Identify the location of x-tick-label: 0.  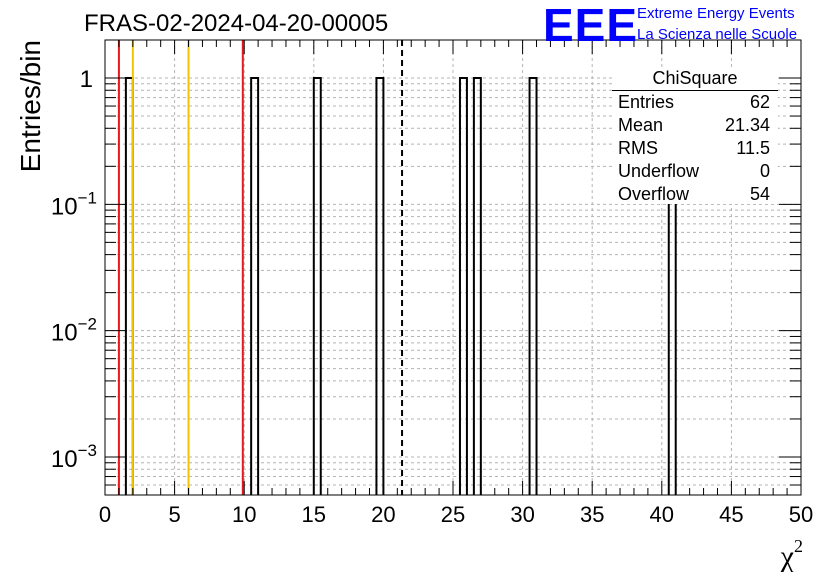
(105, 514).